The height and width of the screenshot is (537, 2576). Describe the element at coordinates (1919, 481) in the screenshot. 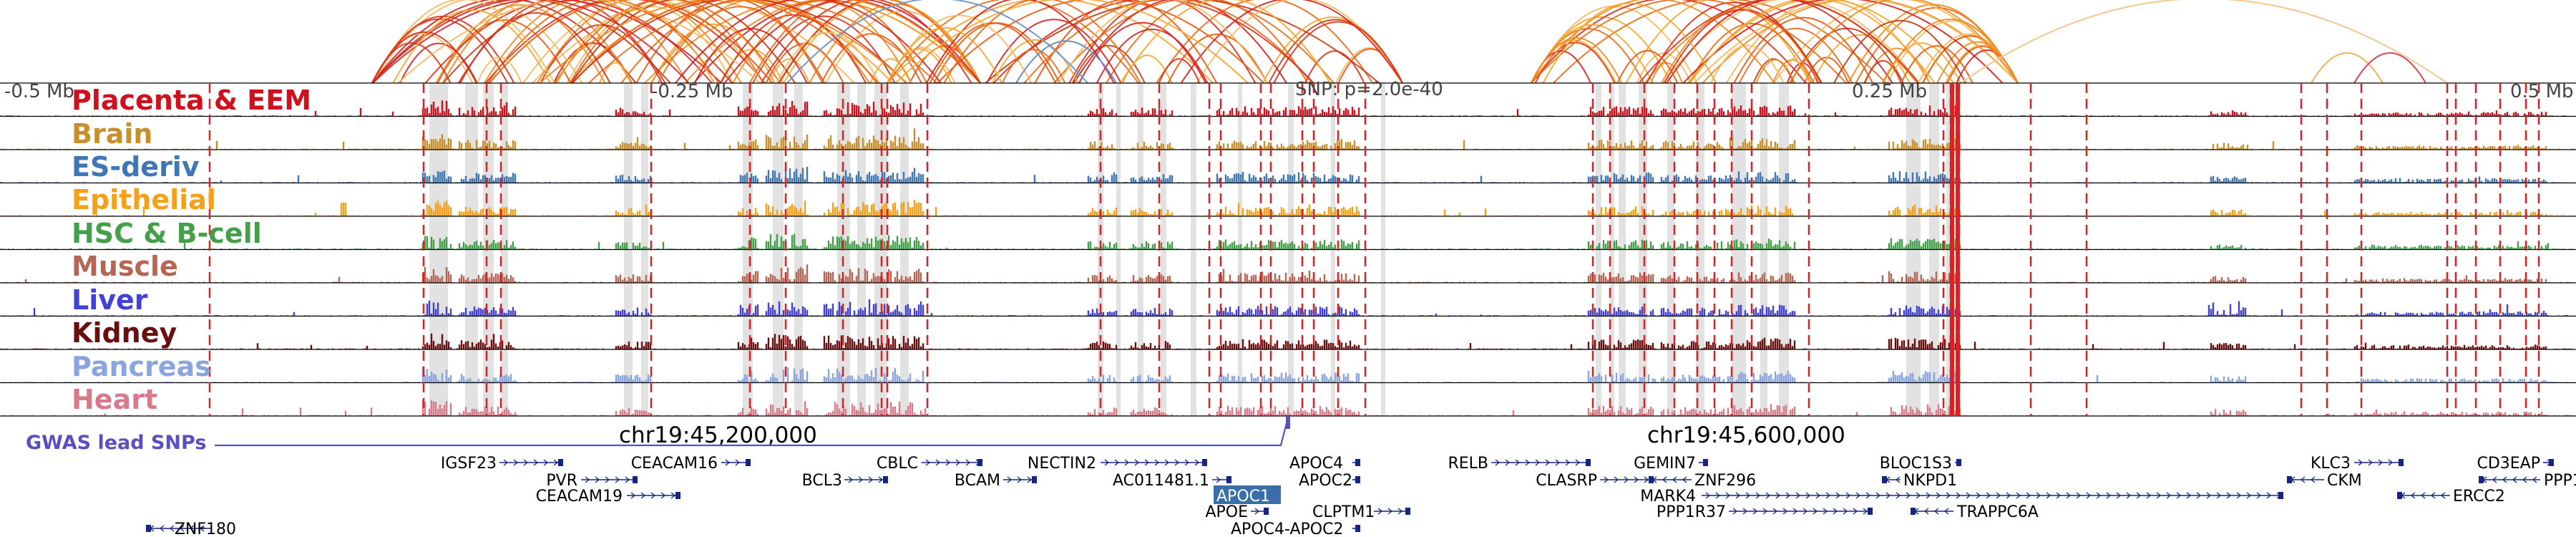

I see `gene-nkpd1: NKPD1` at that location.